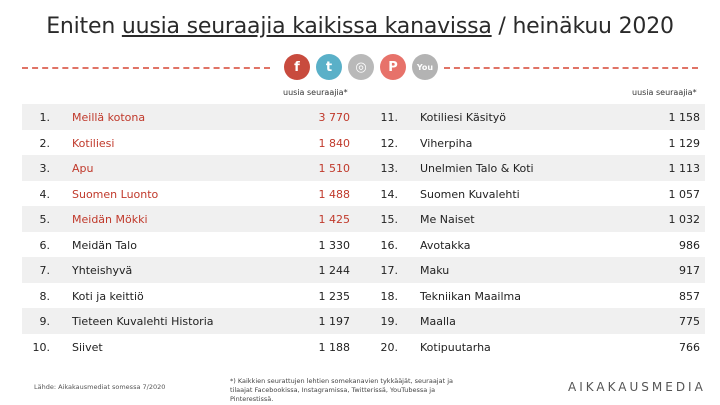 The height and width of the screenshot is (405, 720). I want to click on rank-right: 18., so click(389, 296).